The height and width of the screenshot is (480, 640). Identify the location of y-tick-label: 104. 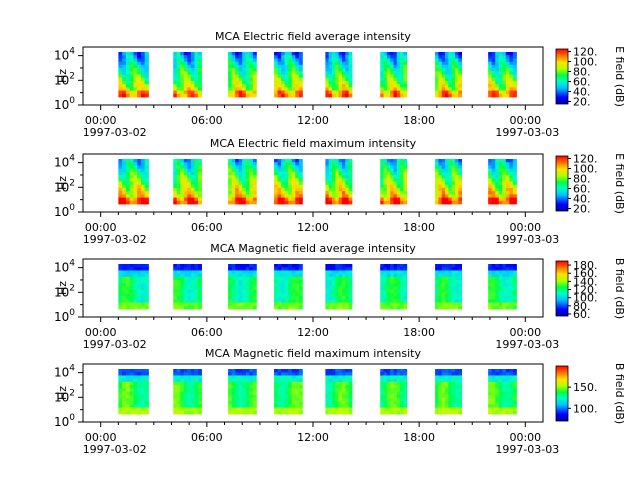
(64, 55).